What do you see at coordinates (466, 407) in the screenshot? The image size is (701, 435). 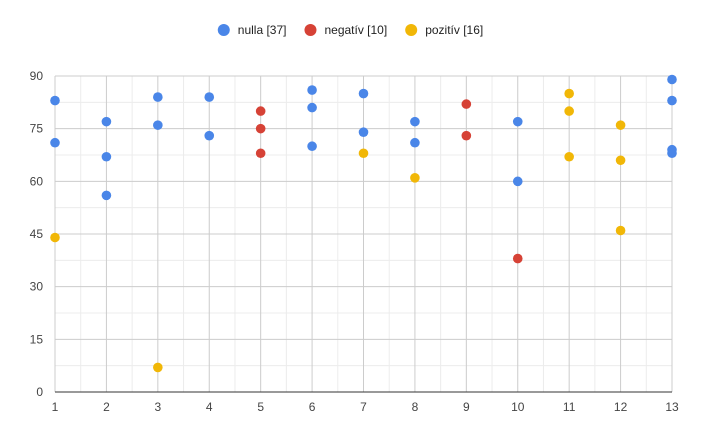 I see `x-tick-label: 9` at bounding box center [466, 407].